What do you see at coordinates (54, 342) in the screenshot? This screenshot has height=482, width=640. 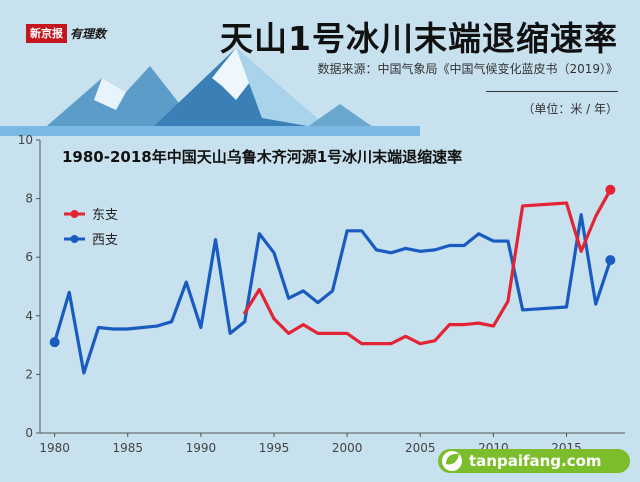 I see `series-start-point-west` at bounding box center [54, 342].